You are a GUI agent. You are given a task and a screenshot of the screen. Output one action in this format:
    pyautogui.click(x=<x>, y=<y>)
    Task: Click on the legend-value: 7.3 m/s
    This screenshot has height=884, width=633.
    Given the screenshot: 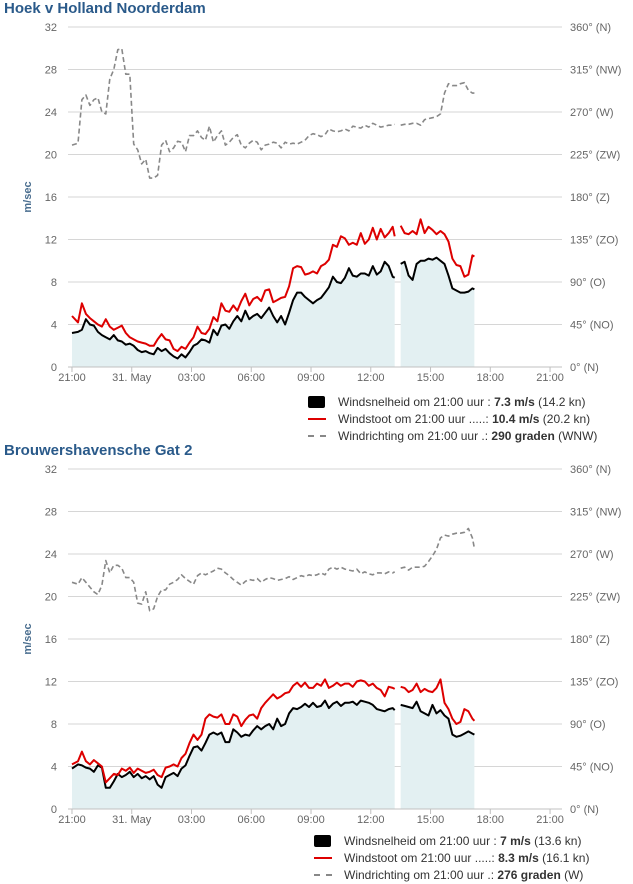 What is the action you would take?
    pyautogui.click(x=516, y=402)
    